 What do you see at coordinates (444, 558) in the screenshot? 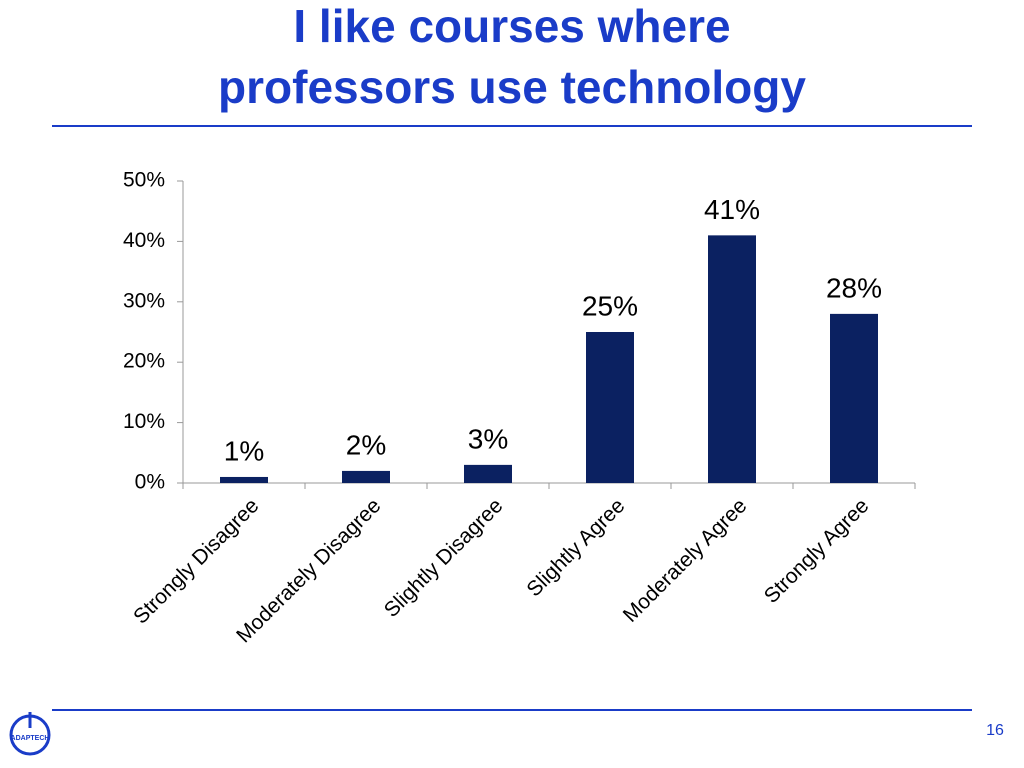
I see `x-tick-label: Slightly Disagree` at bounding box center [444, 558].